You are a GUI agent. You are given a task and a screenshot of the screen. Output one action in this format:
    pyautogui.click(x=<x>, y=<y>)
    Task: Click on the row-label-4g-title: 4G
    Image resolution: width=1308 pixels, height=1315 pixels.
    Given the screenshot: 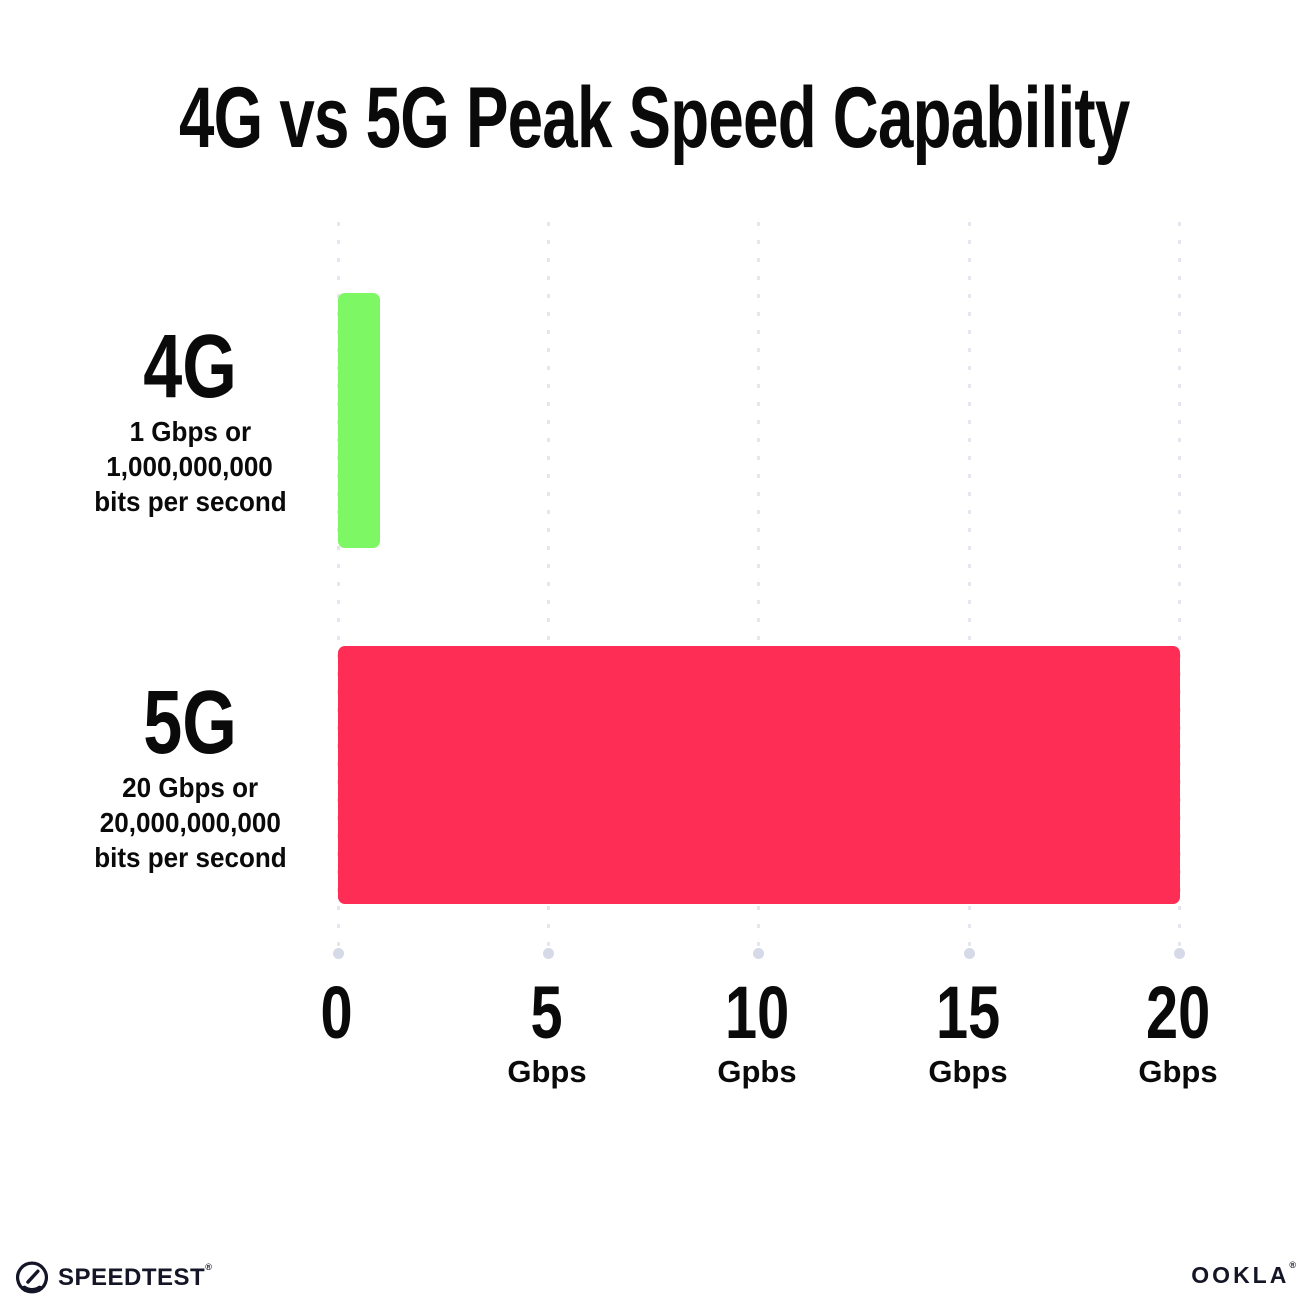 What is the action you would take?
    pyautogui.click(x=190, y=367)
    